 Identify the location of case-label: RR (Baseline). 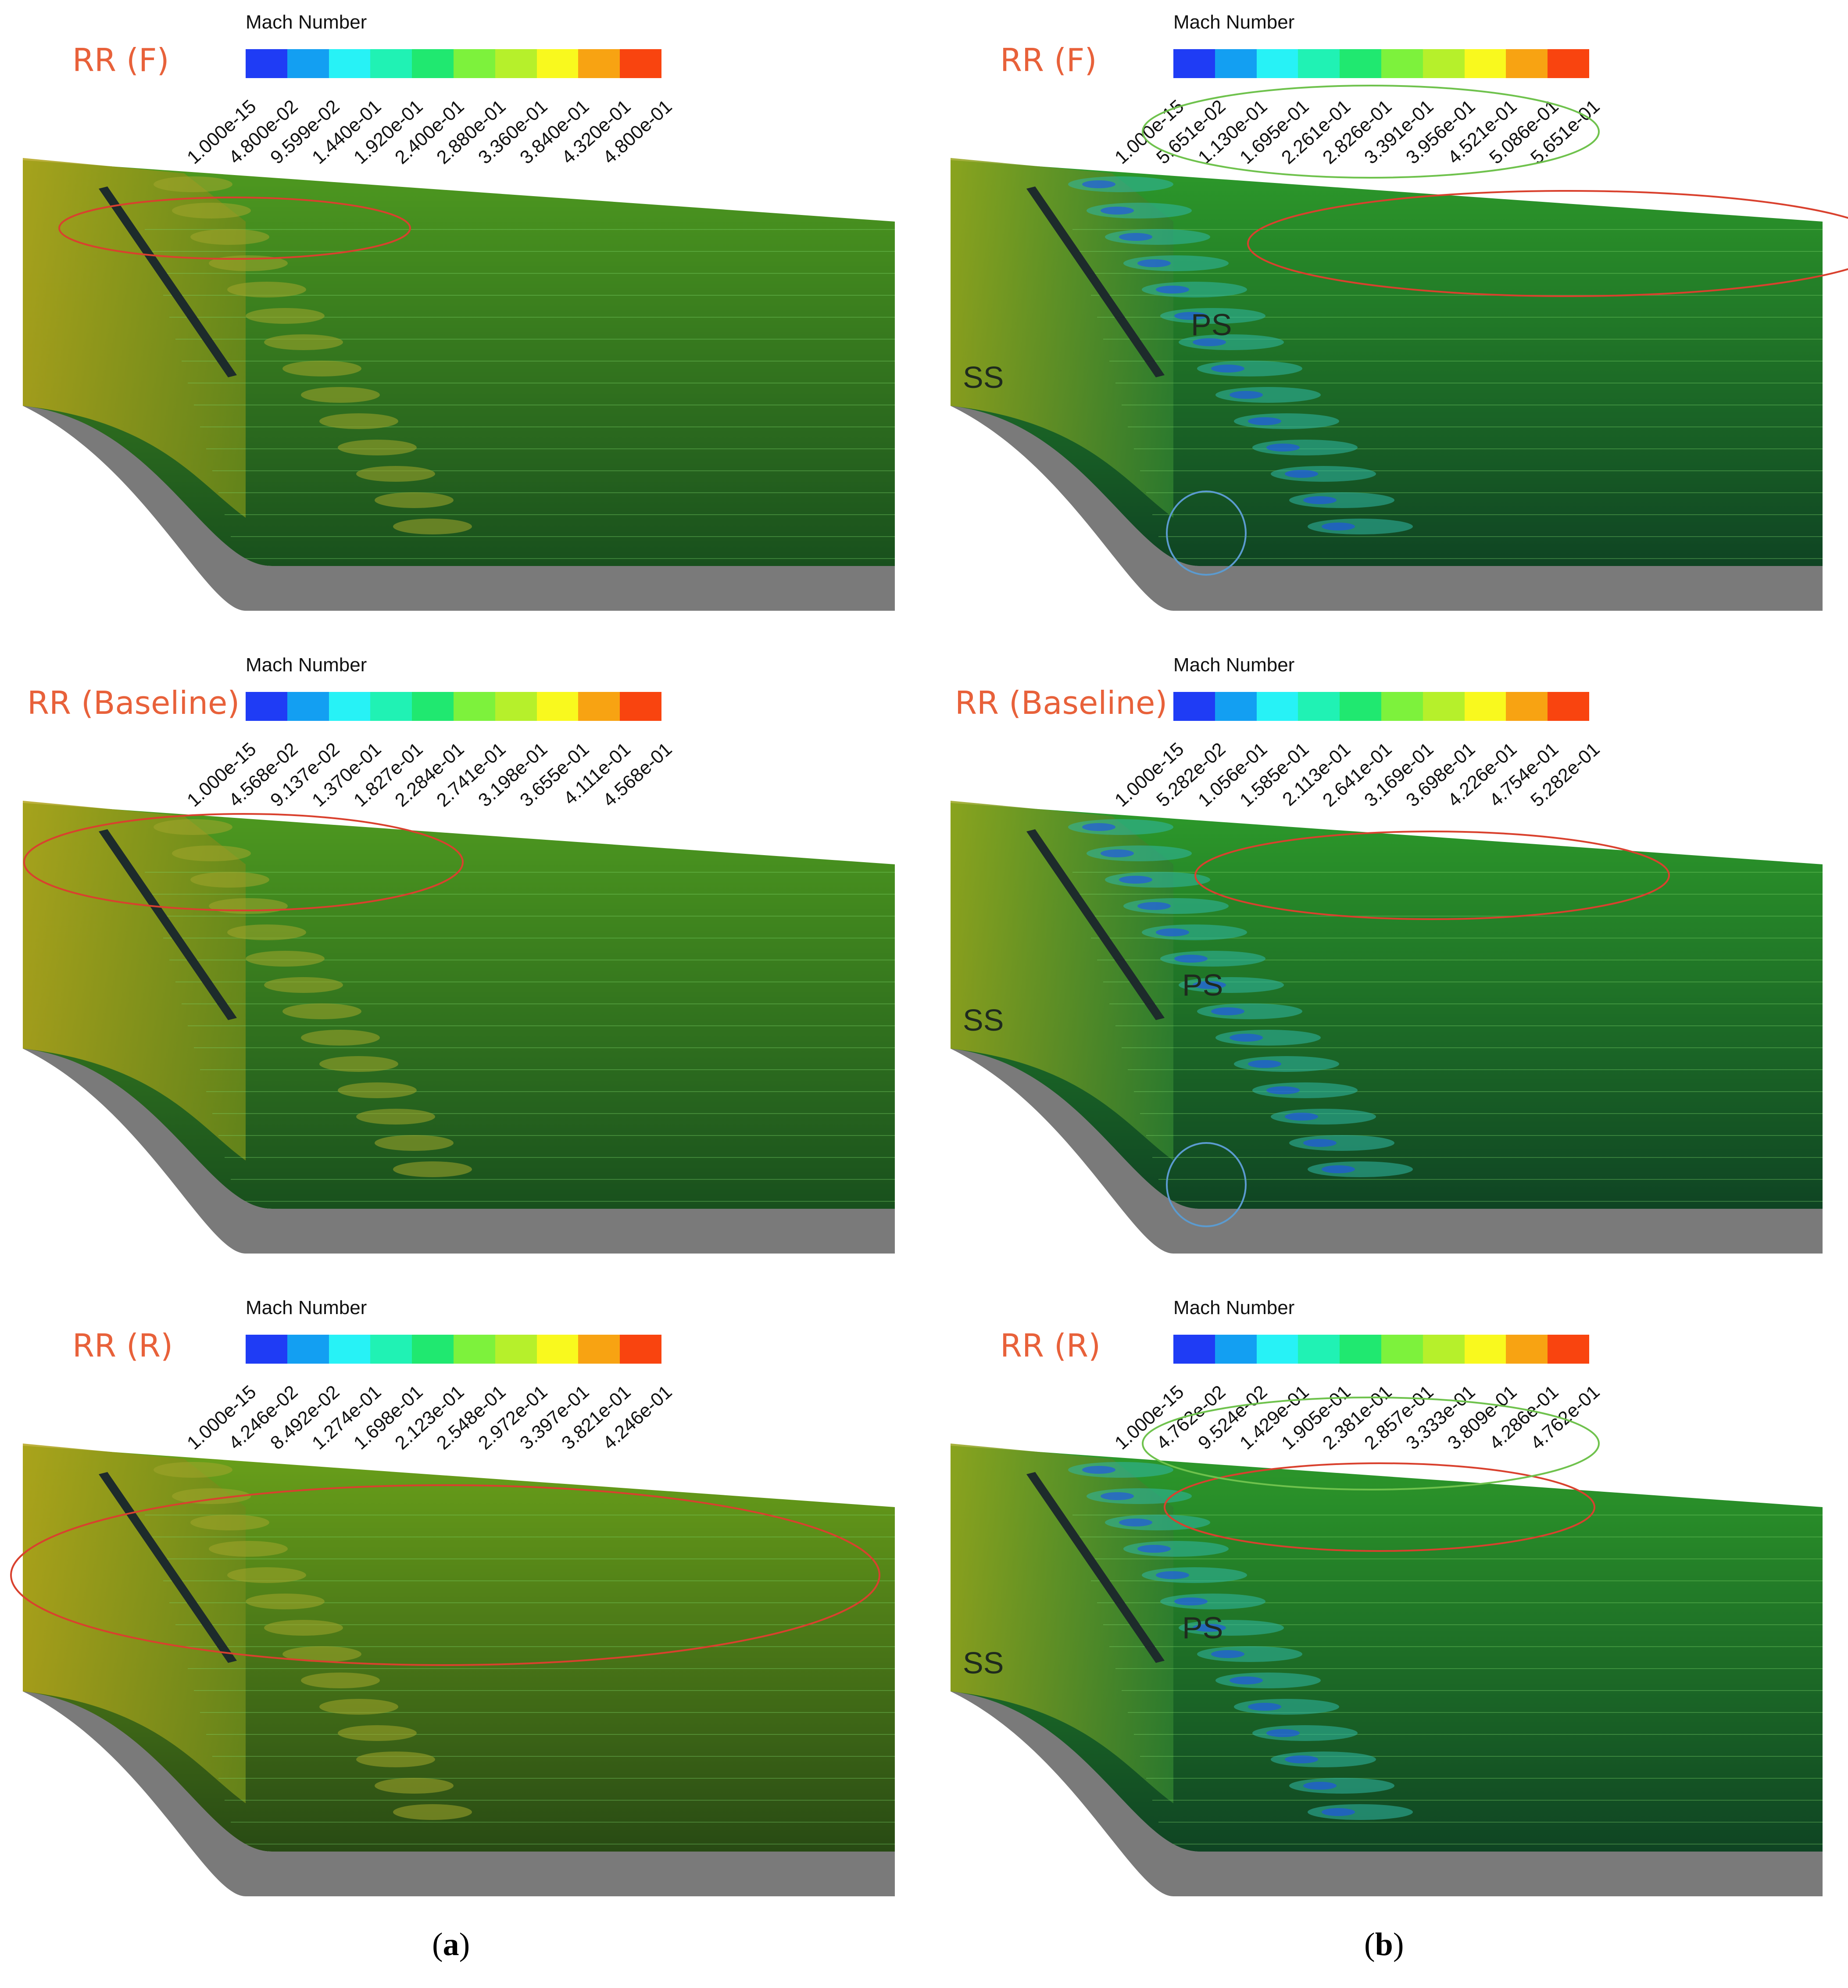
(133, 702).